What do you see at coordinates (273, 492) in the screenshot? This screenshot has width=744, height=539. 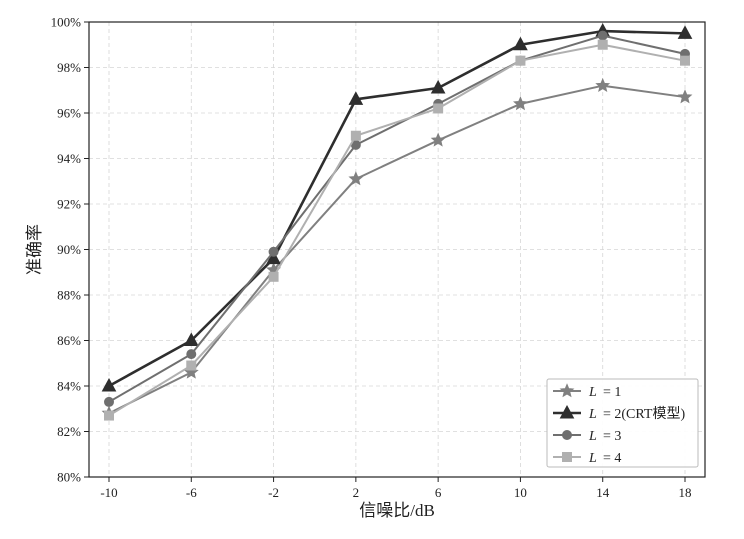 I see `x-tick-label: -2` at bounding box center [273, 492].